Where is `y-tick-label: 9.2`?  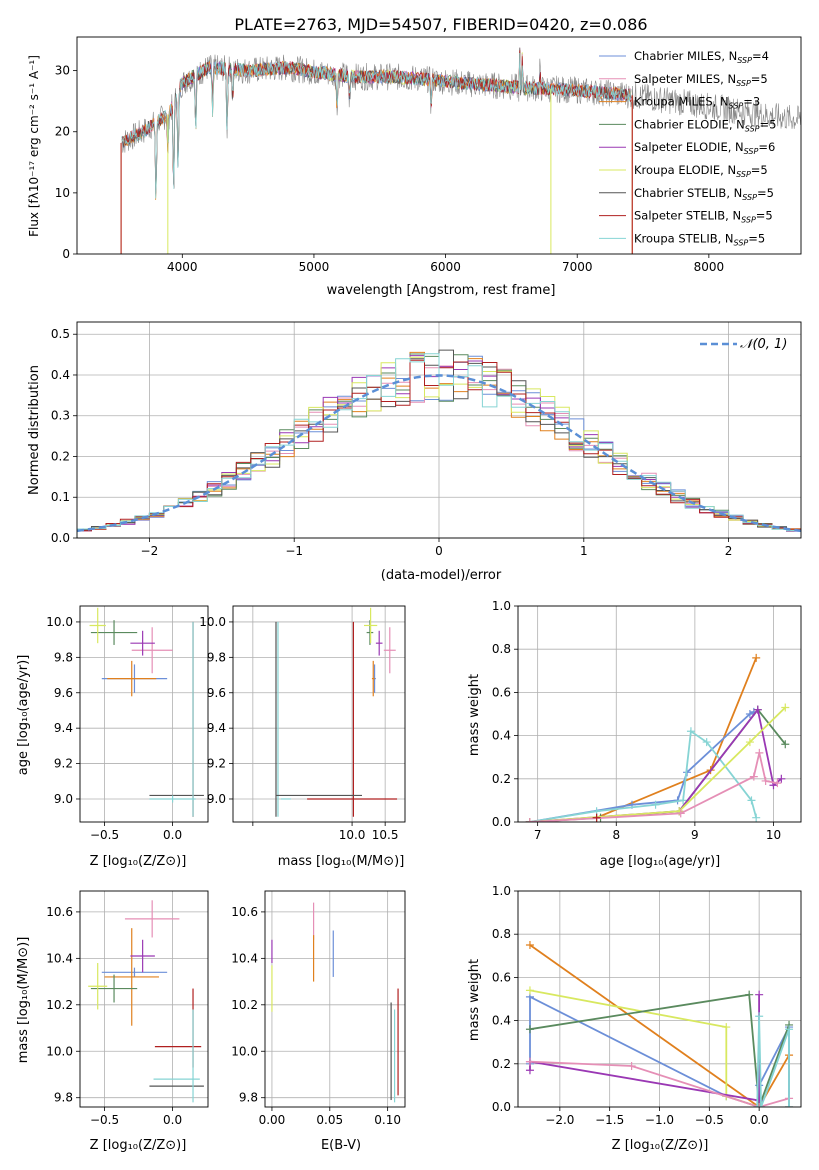 y-tick-label: 9.2 is located at coordinates (216, 764).